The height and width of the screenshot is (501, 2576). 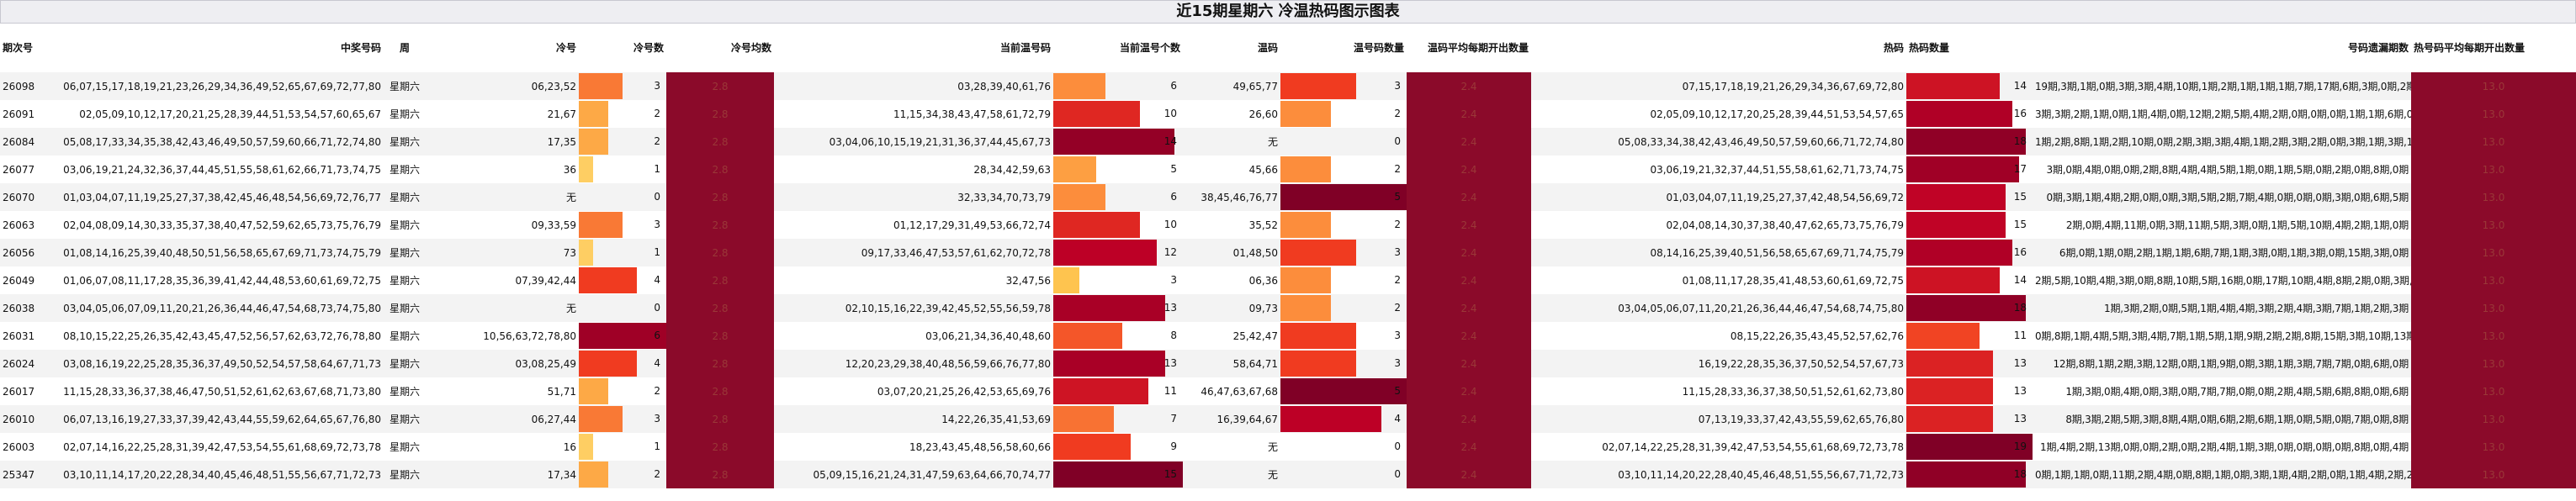 I want to click on period-cell: 26056, so click(x=25, y=252).